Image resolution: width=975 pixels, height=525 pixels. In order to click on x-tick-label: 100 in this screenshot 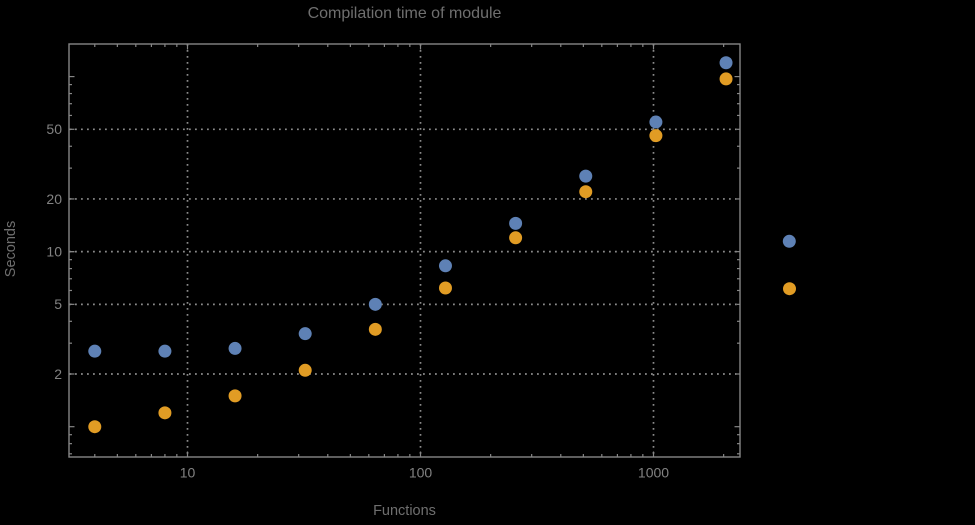, I will do `click(421, 473)`.